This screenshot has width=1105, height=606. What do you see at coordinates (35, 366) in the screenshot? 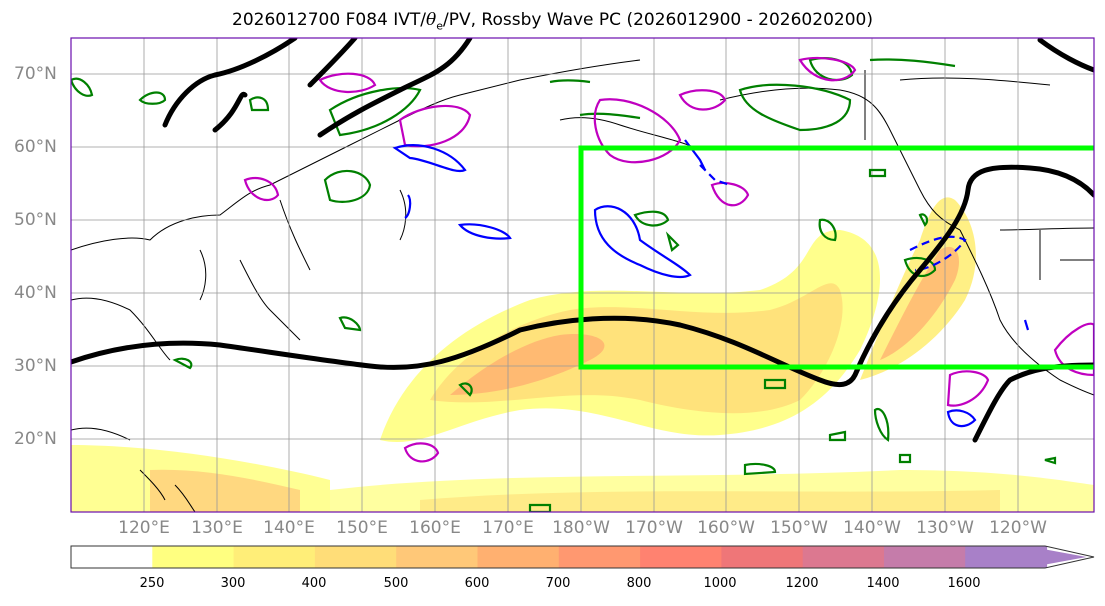
I see `lat-label-30n: 30°N` at bounding box center [35, 366].